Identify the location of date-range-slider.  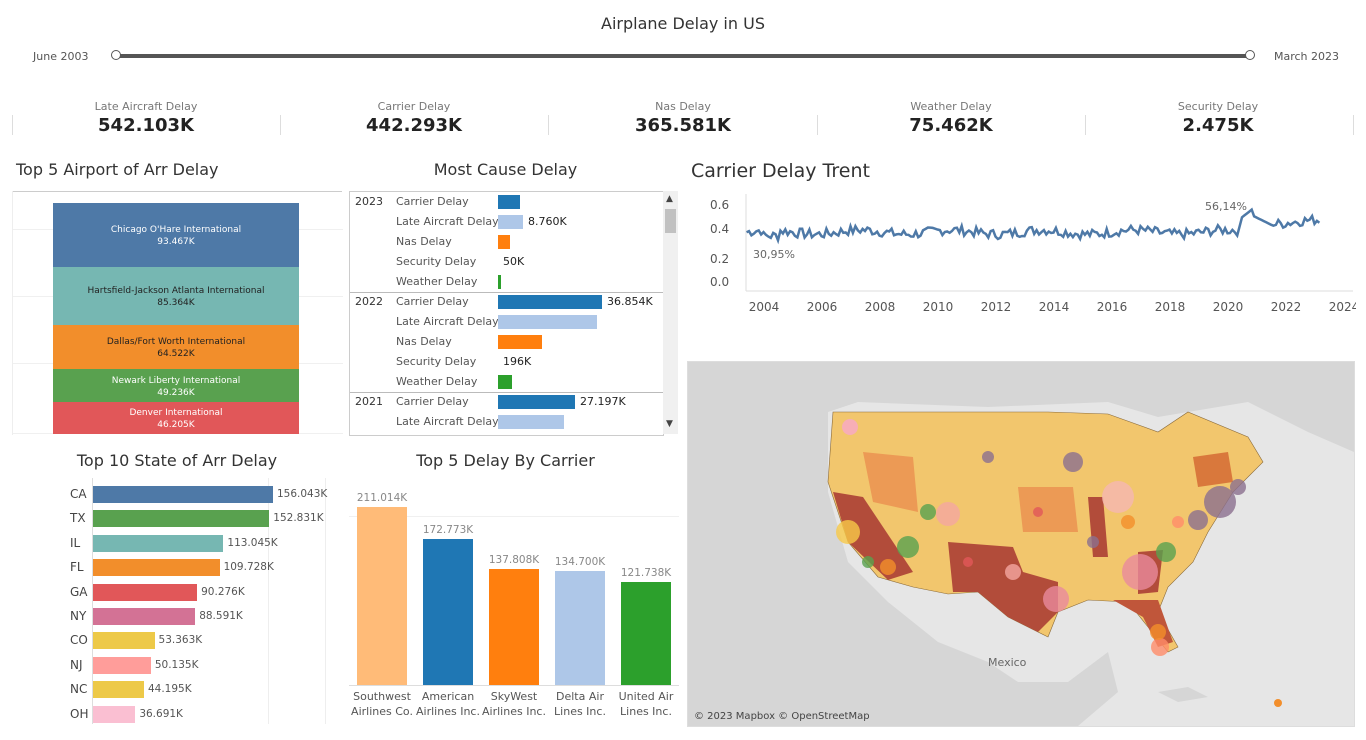
(683, 56).